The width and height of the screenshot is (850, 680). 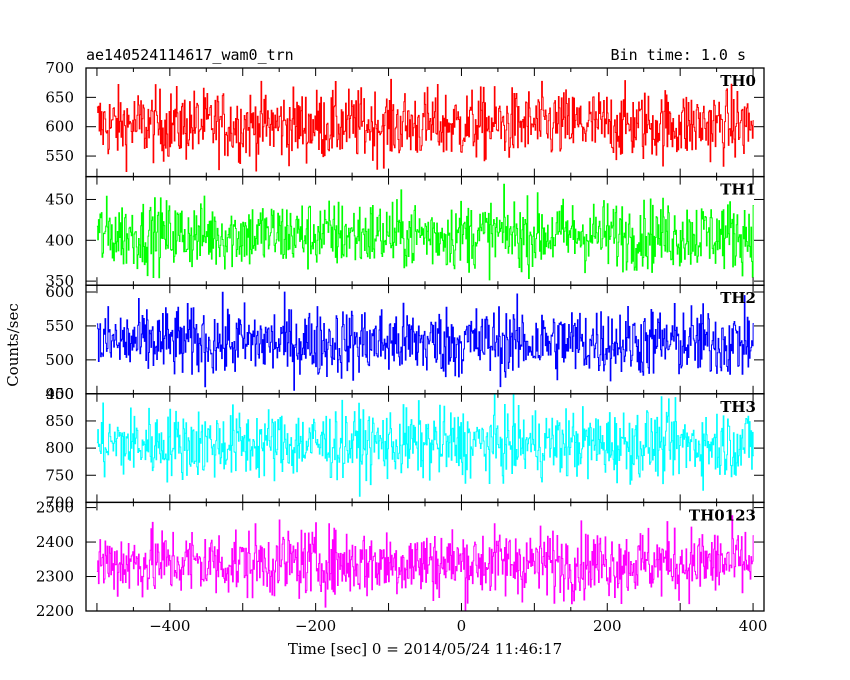 What do you see at coordinates (59, 421) in the screenshot?
I see `y-tick-label: 850` at bounding box center [59, 421].